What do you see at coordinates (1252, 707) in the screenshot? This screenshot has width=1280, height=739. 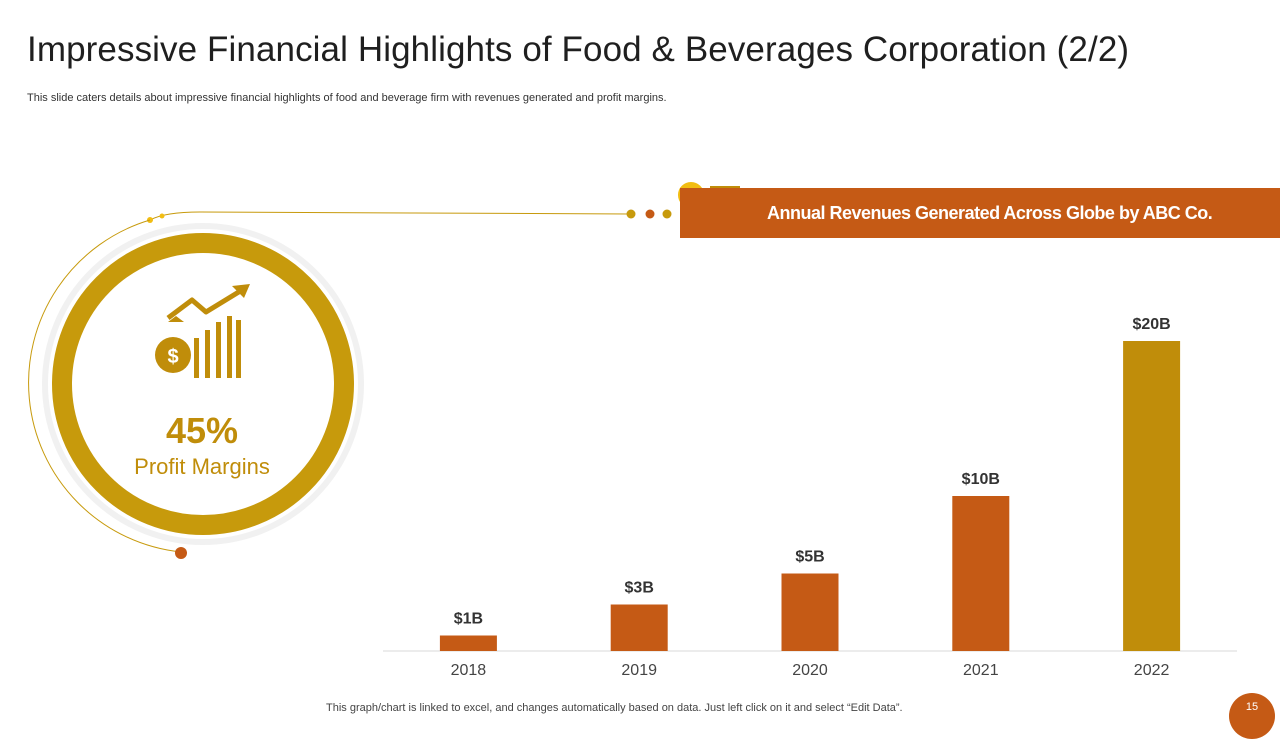 I see `page-number: 15` at bounding box center [1252, 707].